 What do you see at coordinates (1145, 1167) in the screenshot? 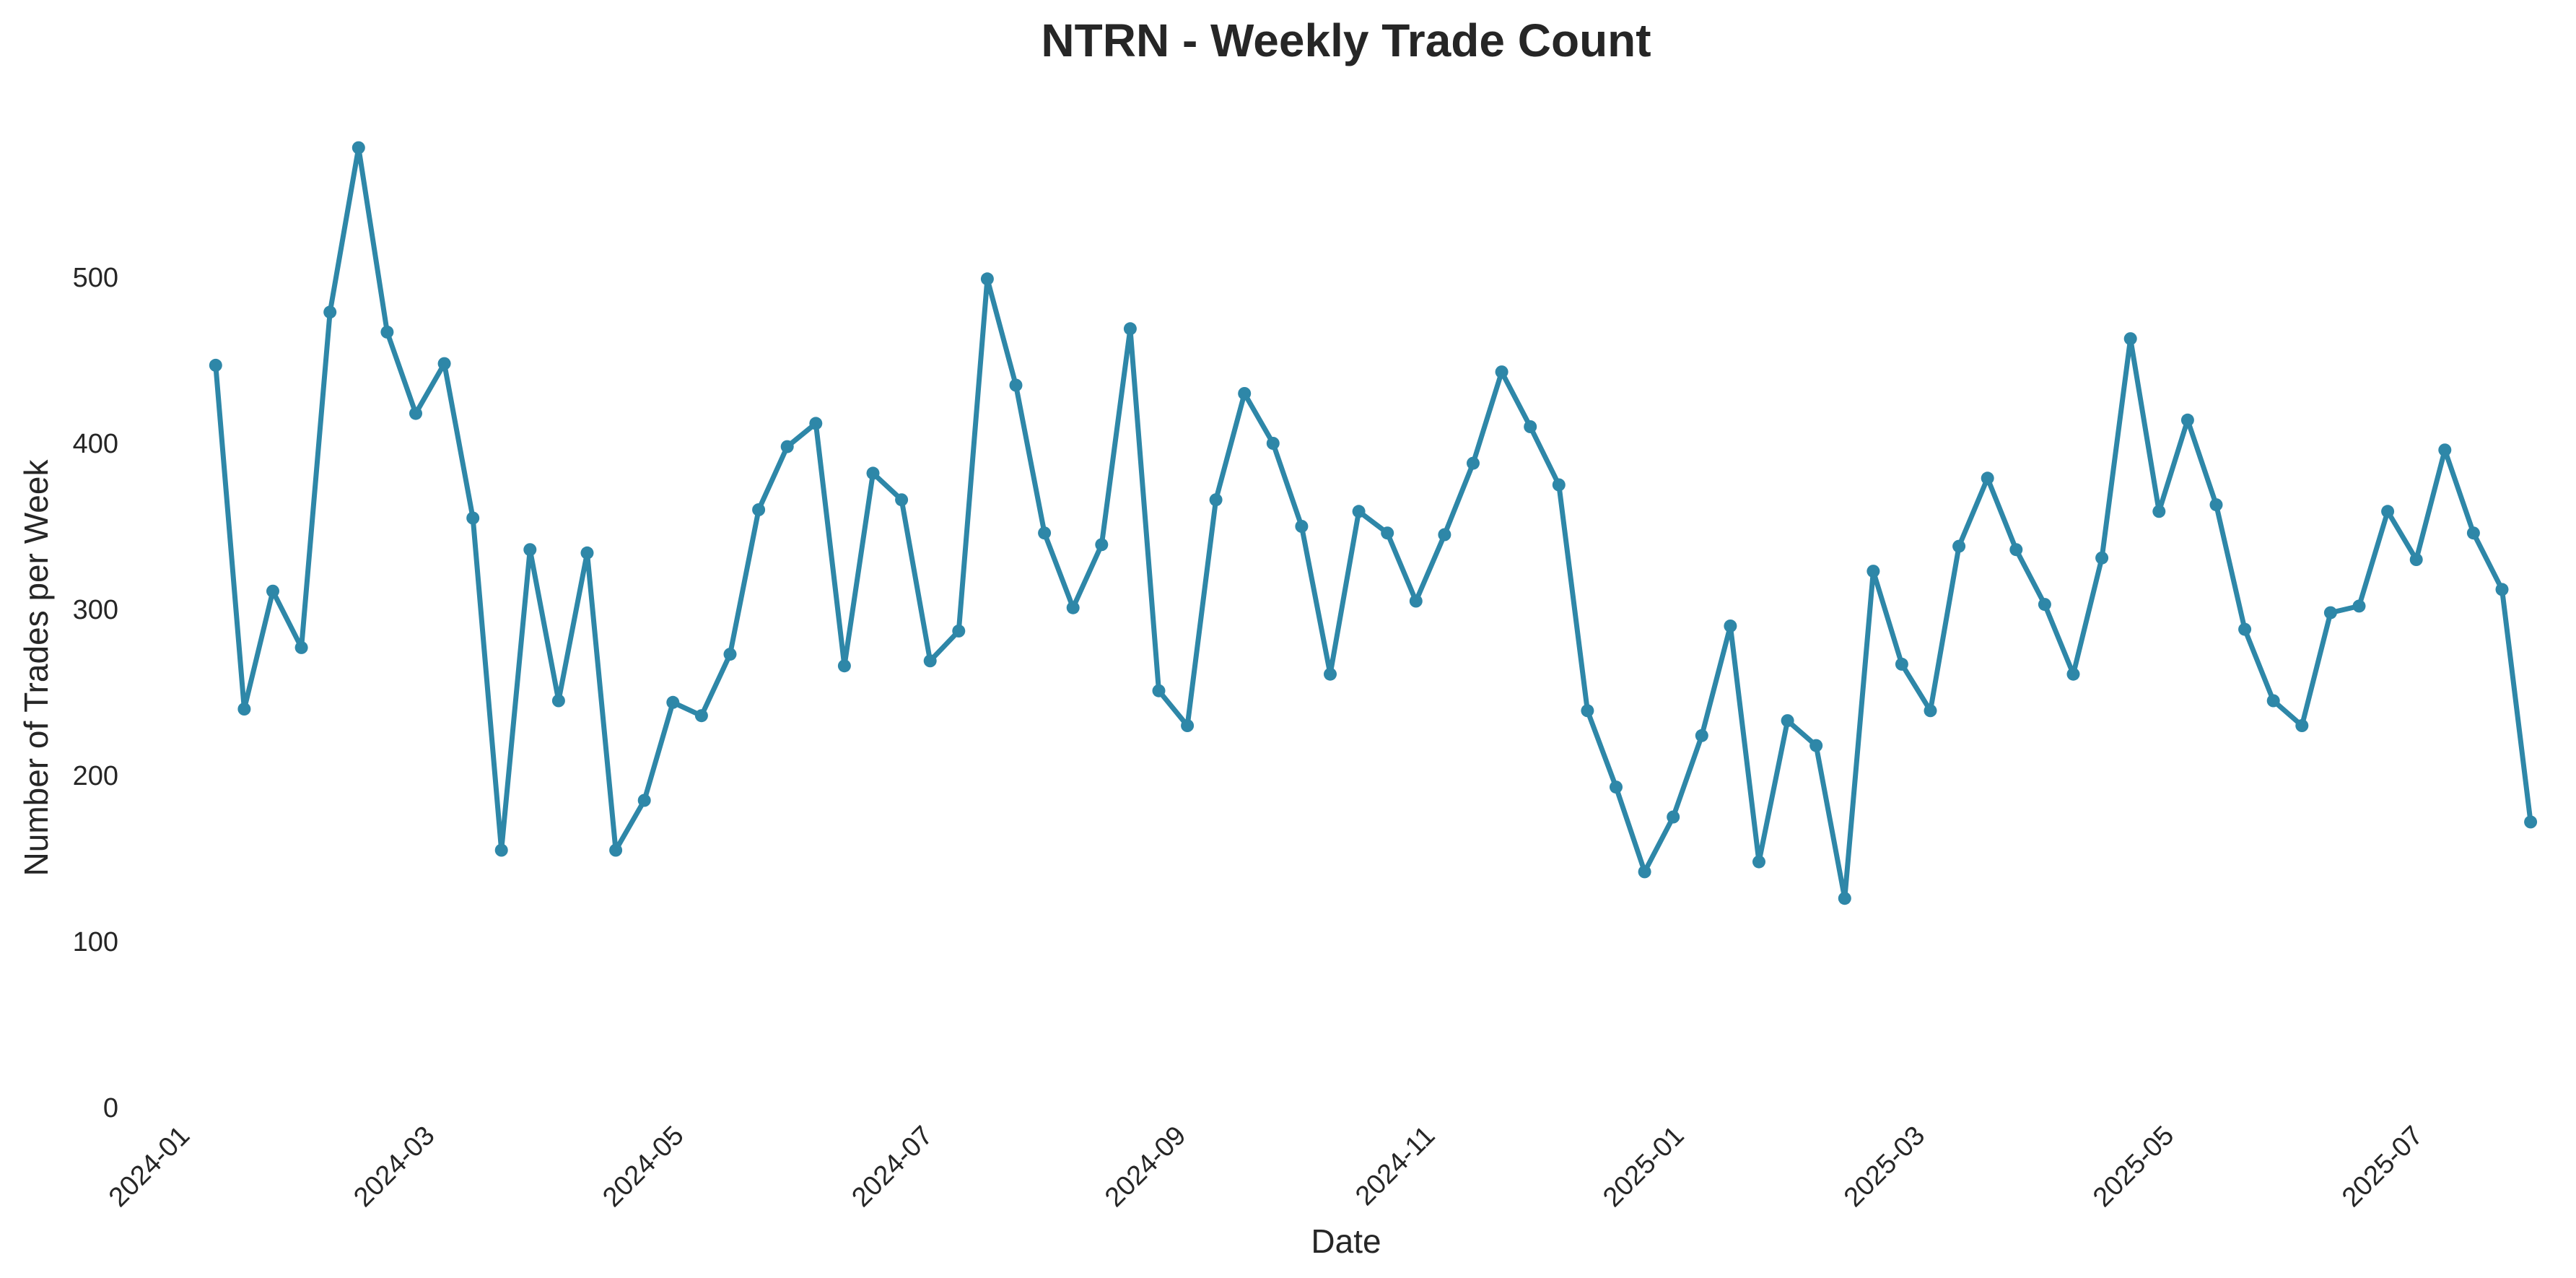
I see `x-tick-label: 2024-09` at bounding box center [1145, 1167].